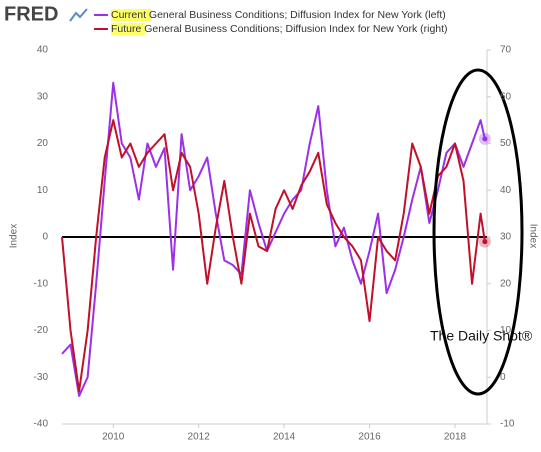  I want to click on y-axis-title: Index, so click(14, 236).